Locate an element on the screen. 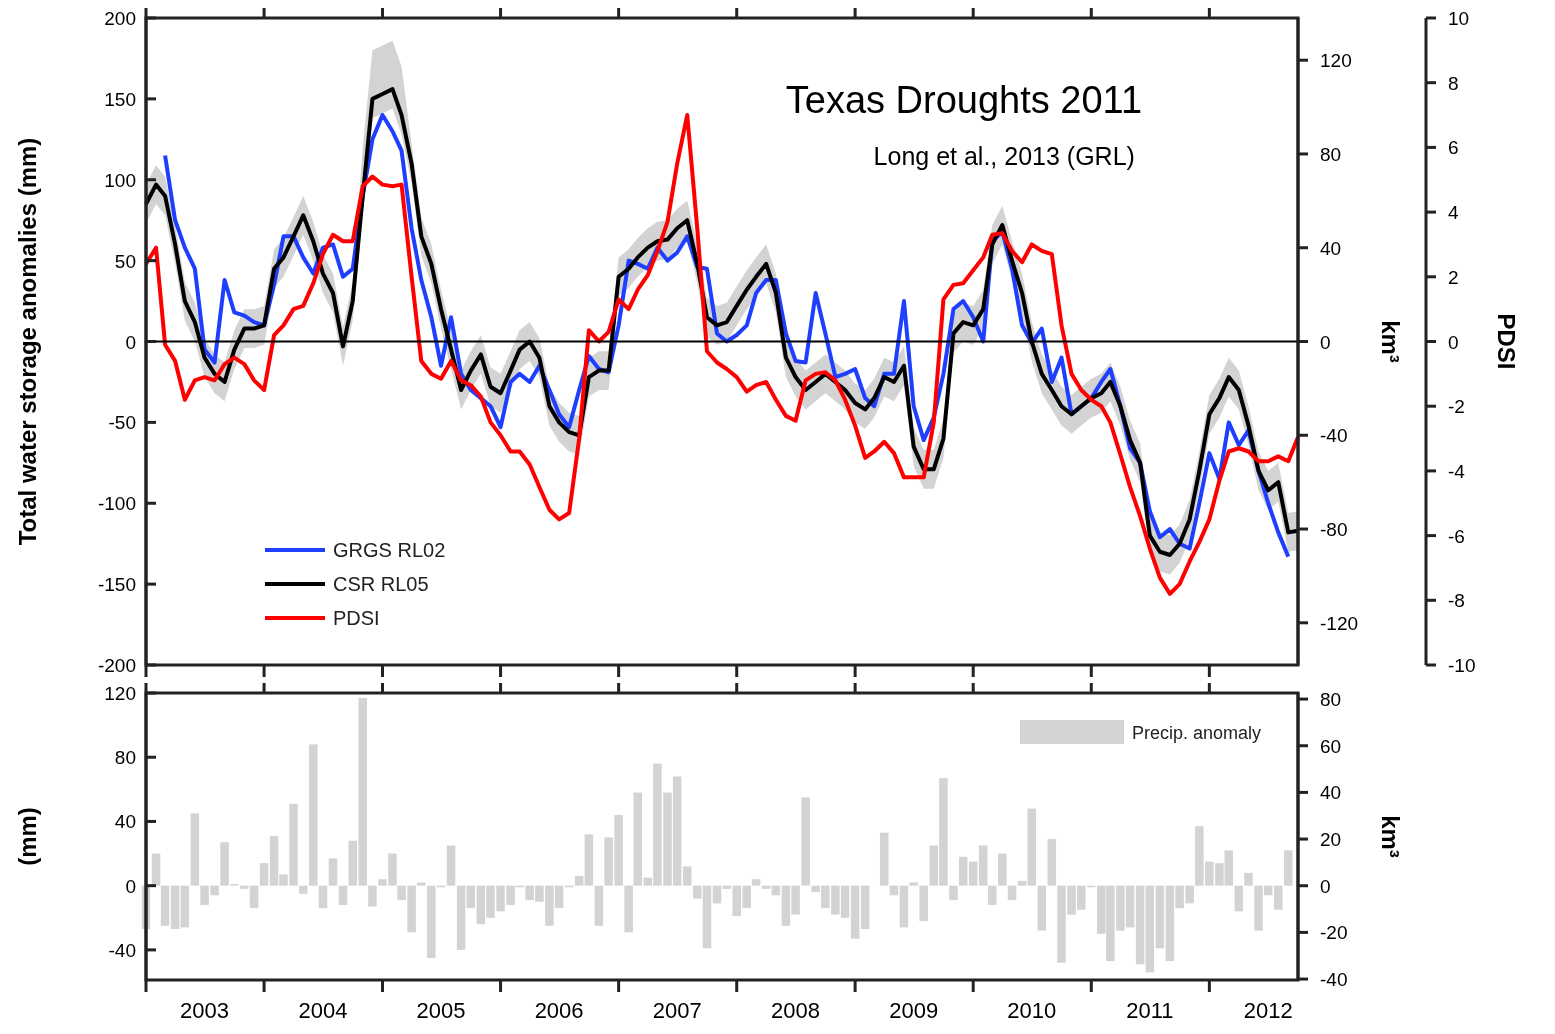 Image resolution: width=1555 pixels, height=1034 pixels. y-tick-label: 100 is located at coordinates (120, 180).